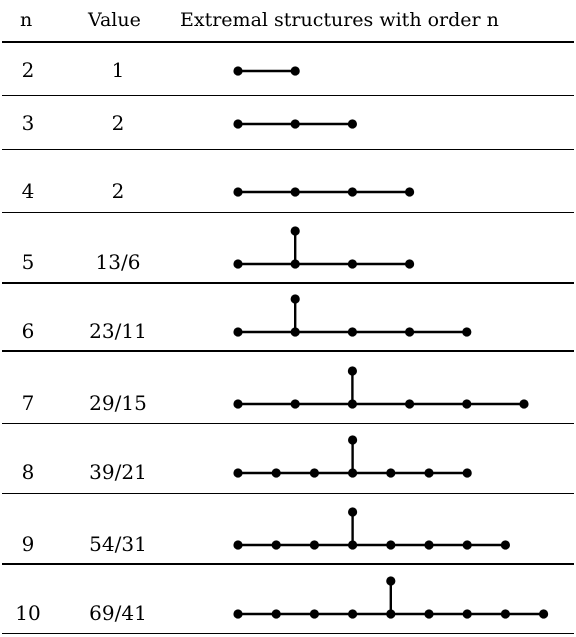 This screenshot has width=576, height=637. What do you see at coordinates (28, 262) in the screenshot?
I see `row-n: 5` at bounding box center [28, 262].